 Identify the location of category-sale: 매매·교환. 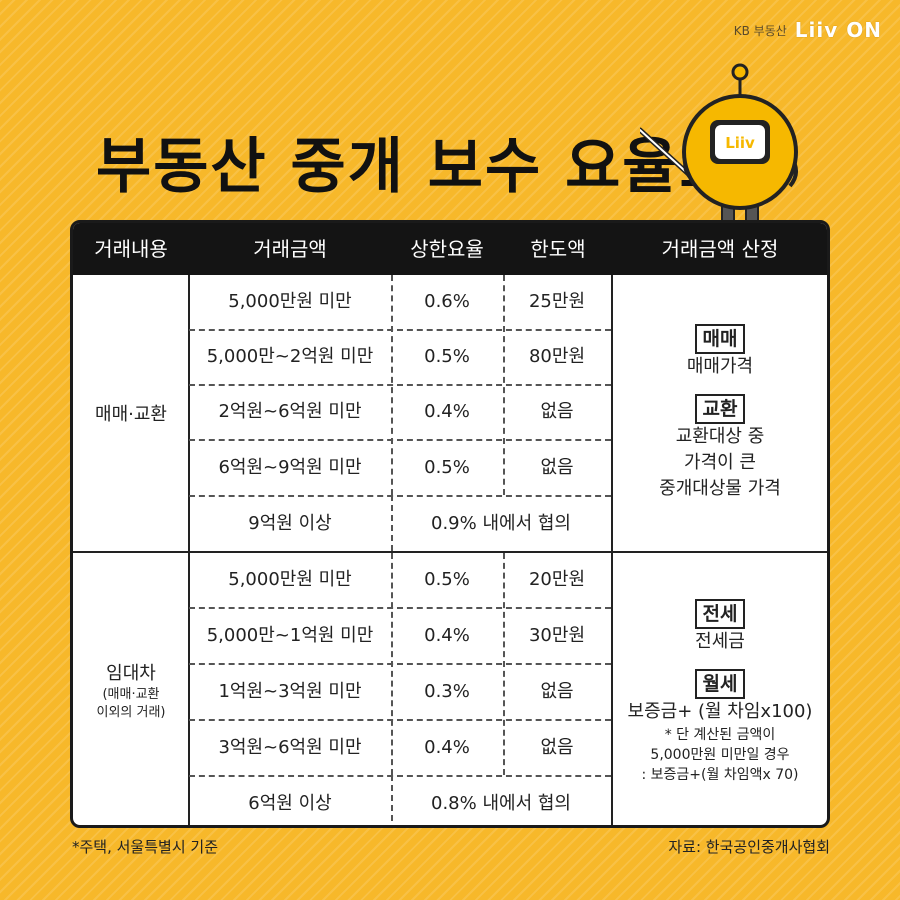
(131, 414).